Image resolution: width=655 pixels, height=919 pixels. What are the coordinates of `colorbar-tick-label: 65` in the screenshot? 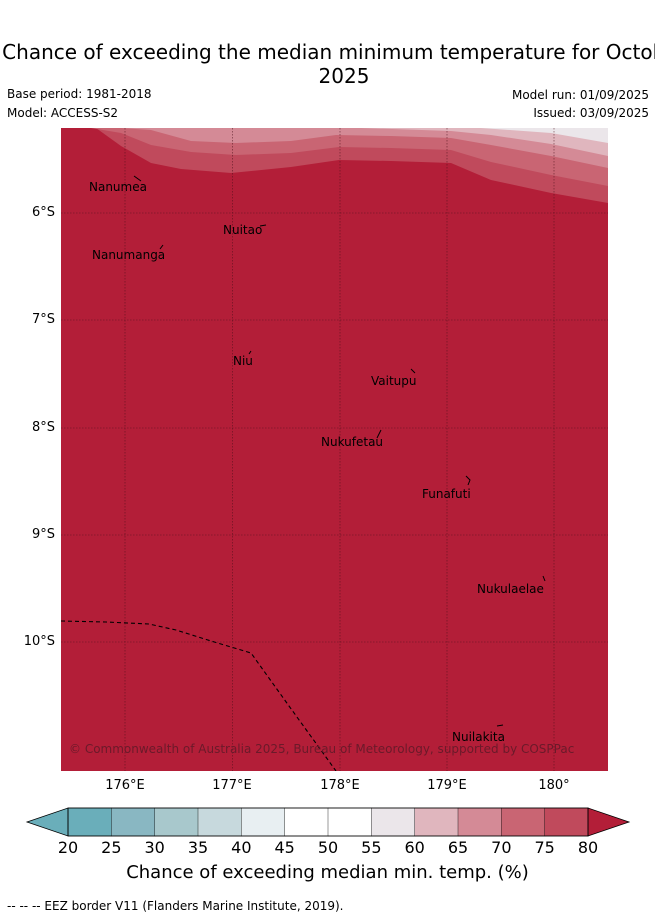 It's located at (458, 847).